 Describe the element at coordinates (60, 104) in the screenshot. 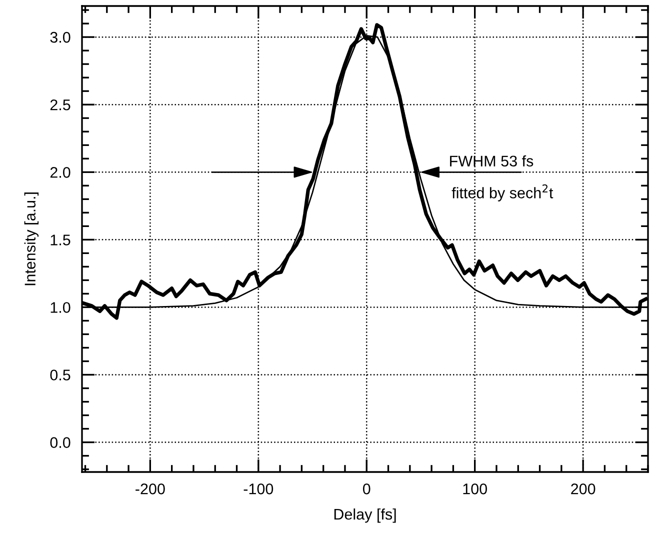

I see `y-tick-label: 2.5` at that location.